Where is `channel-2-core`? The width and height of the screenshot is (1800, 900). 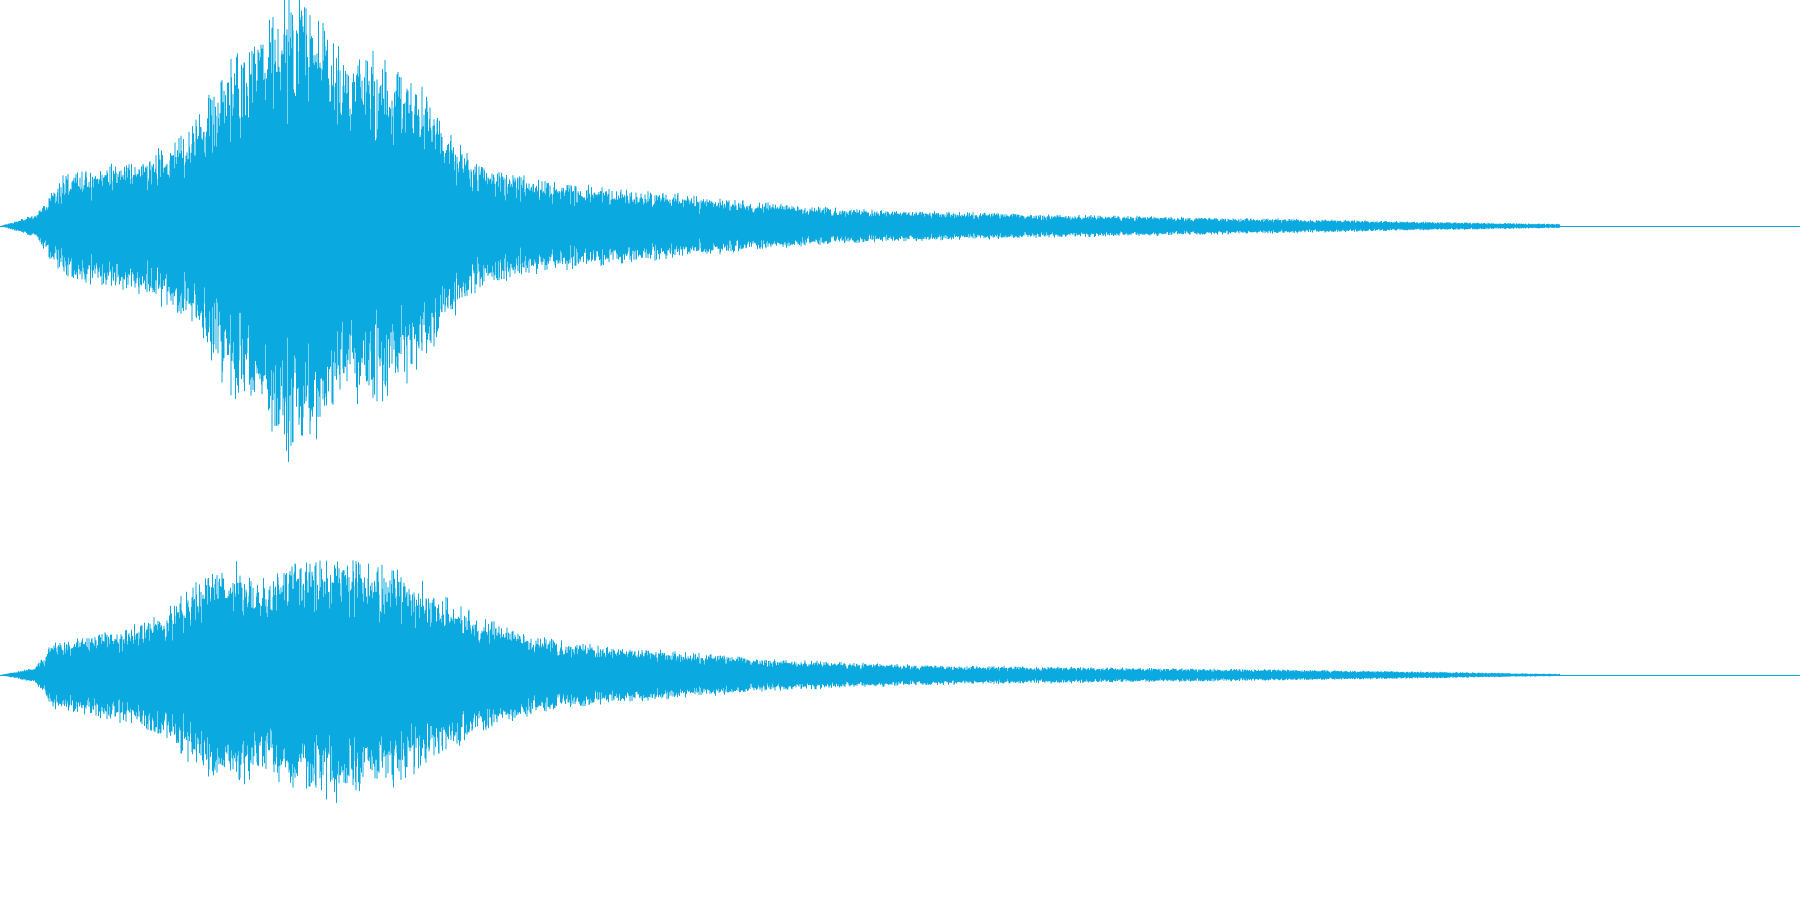
channel-2-core is located at coordinates (779, 675).